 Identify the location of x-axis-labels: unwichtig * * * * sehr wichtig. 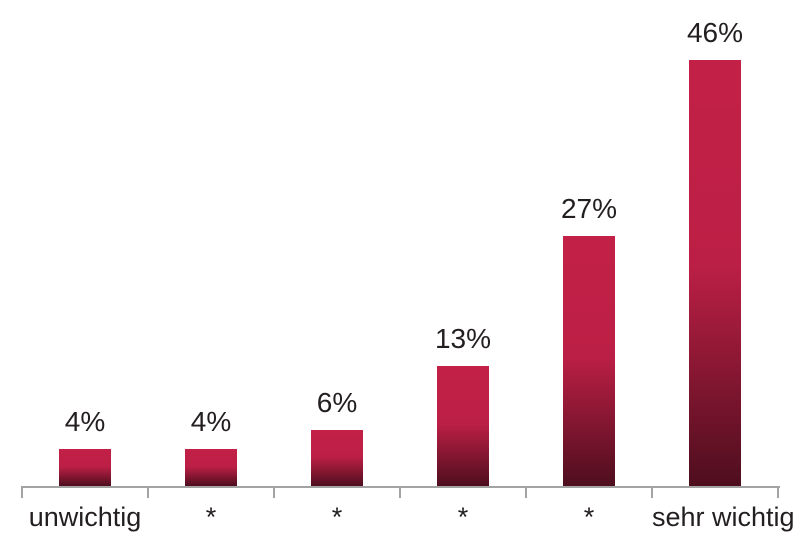
(408, 517).